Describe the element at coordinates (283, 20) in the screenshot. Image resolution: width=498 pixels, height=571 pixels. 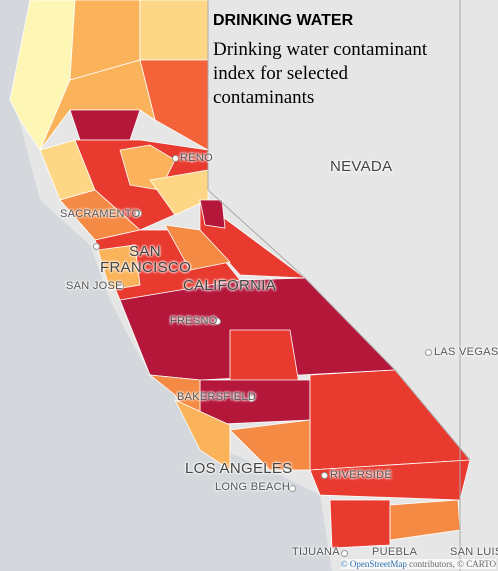
I see `title: DRINKING WATER` at that location.